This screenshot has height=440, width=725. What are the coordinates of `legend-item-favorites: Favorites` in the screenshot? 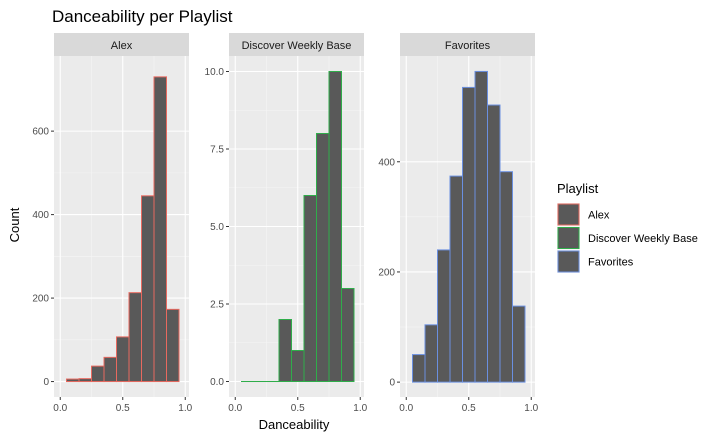 It's located at (595, 261).